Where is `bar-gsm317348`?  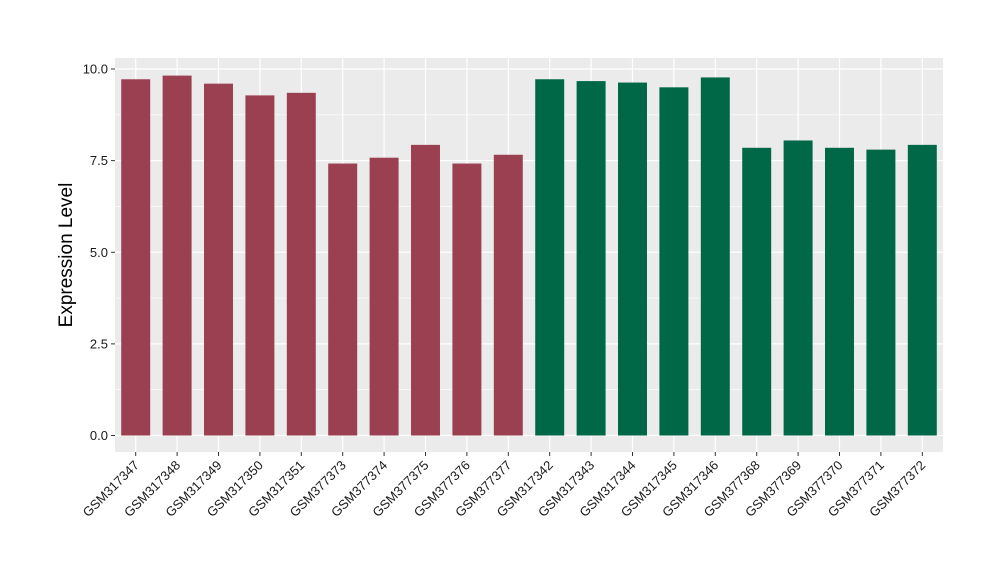
bar-gsm317348 is located at coordinates (177, 255).